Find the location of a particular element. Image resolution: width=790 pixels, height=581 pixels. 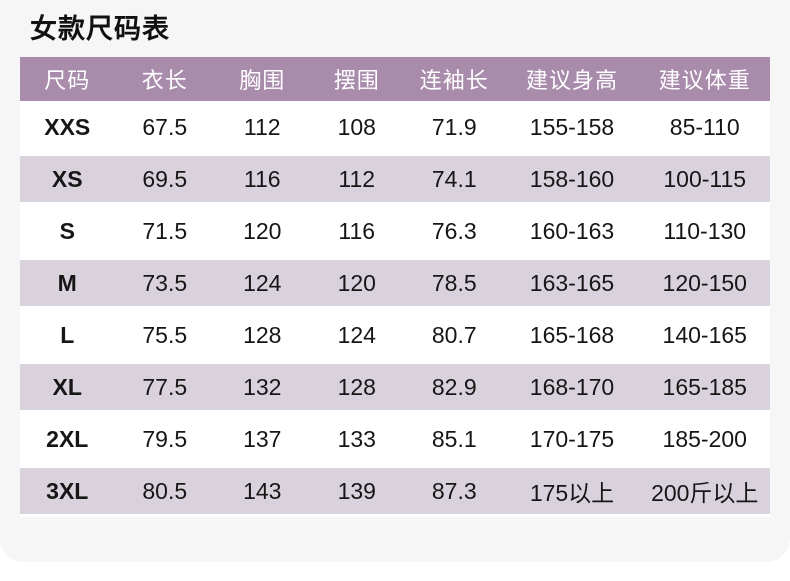

table-cell: 85.1 is located at coordinates (454, 439).